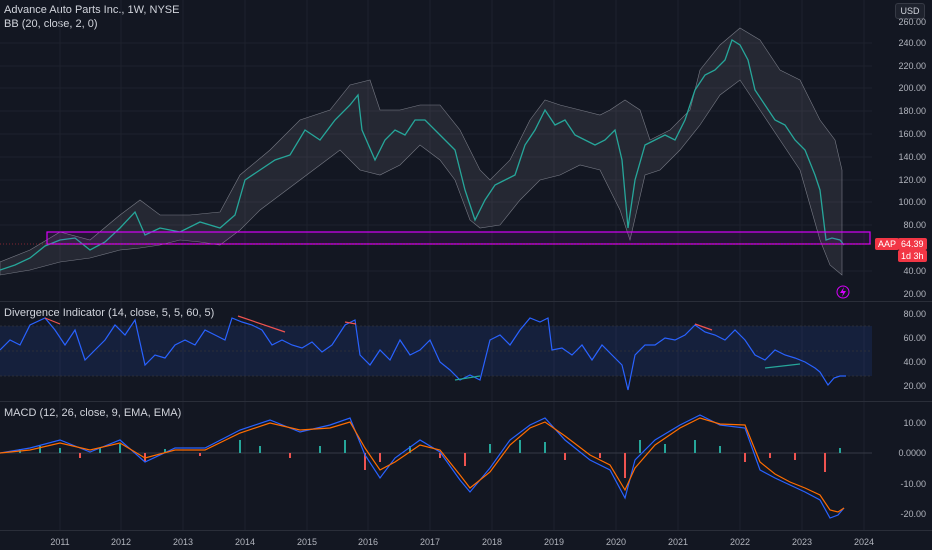 This screenshot has height=550, width=932. Describe the element at coordinates (912, 180) in the screenshot. I see `price-tick: 120.00` at that location.